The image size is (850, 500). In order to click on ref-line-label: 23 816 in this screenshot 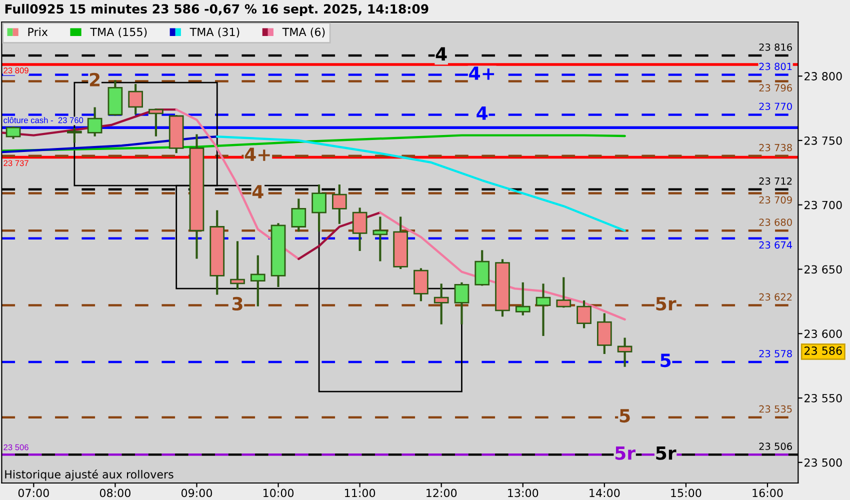, I will do `click(775, 47)`.